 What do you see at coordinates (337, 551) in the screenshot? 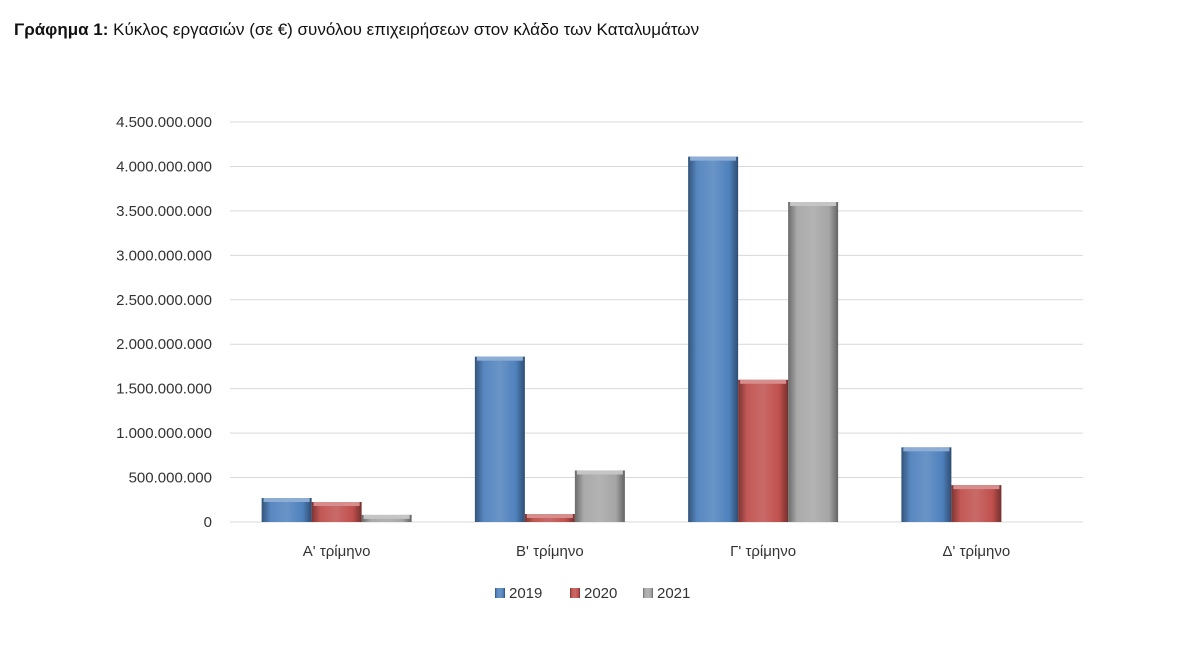
I see `category-label: Α' τρίμηνο` at bounding box center [337, 551].